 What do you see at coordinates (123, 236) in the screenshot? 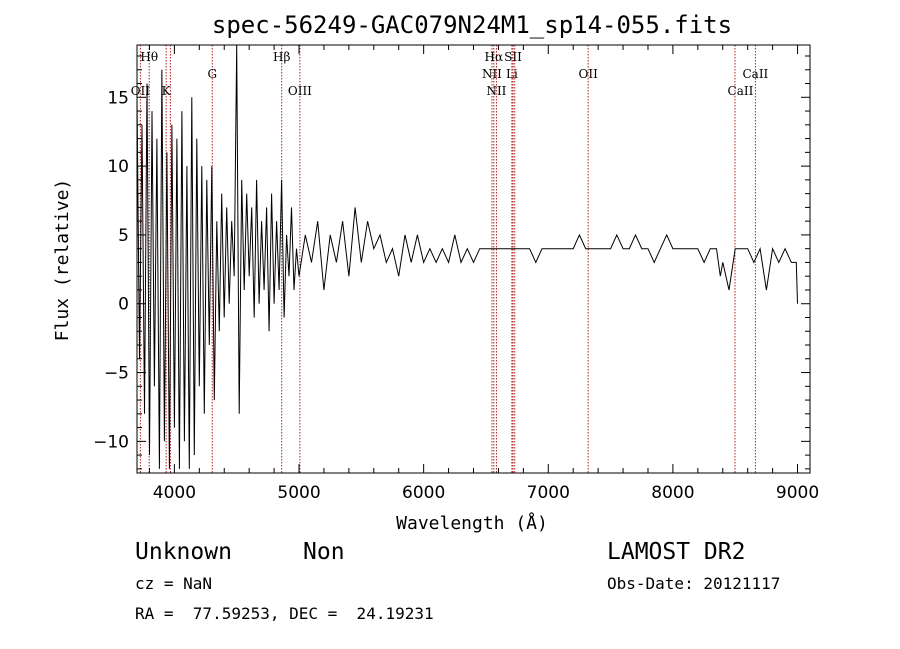
I see `y-tick-label: 5` at bounding box center [123, 236].